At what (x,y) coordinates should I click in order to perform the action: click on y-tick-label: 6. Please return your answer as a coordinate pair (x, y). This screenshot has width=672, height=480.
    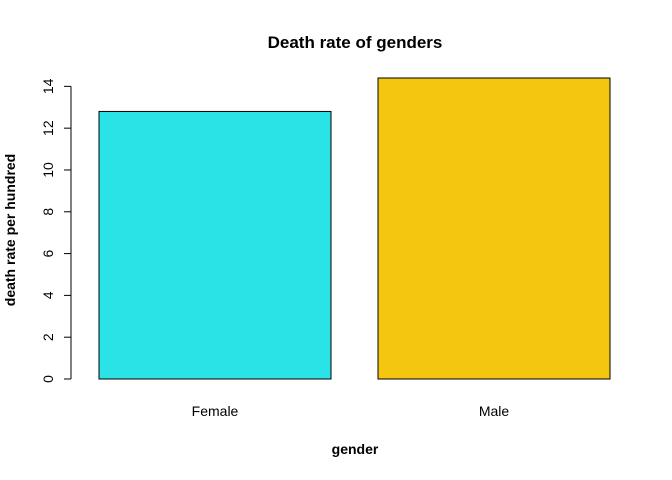
    Looking at the image, I should click on (48, 253).